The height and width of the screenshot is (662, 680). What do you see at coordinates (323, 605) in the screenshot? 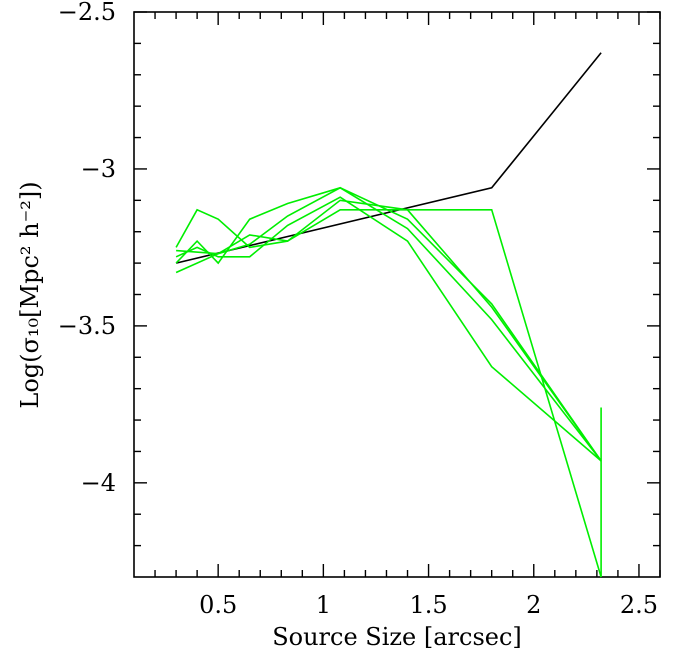
I see `x-tick-label: 1` at bounding box center [323, 605].